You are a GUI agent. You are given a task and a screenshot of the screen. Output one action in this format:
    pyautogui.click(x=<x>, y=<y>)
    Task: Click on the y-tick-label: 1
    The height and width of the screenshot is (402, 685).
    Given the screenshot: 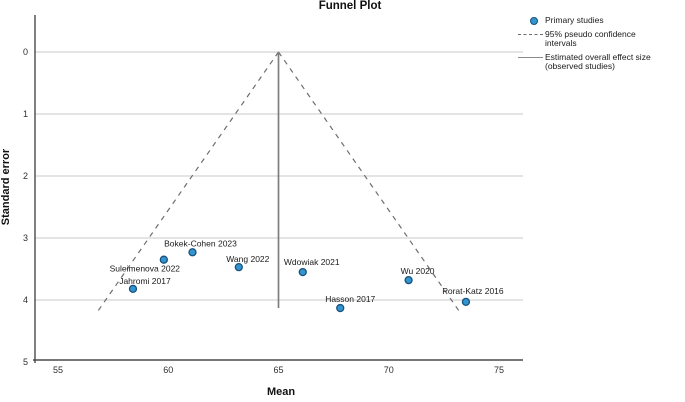 What is the action you would take?
    pyautogui.click(x=25, y=114)
    